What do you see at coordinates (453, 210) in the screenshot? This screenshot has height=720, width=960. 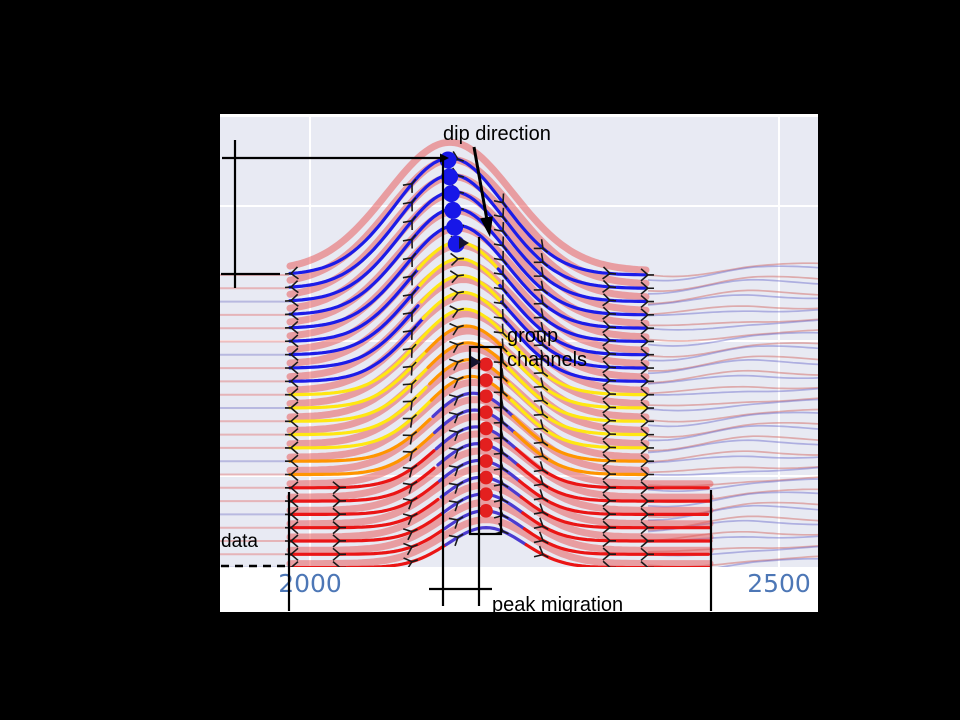 I see `dip-direction-dot` at bounding box center [453, 210].